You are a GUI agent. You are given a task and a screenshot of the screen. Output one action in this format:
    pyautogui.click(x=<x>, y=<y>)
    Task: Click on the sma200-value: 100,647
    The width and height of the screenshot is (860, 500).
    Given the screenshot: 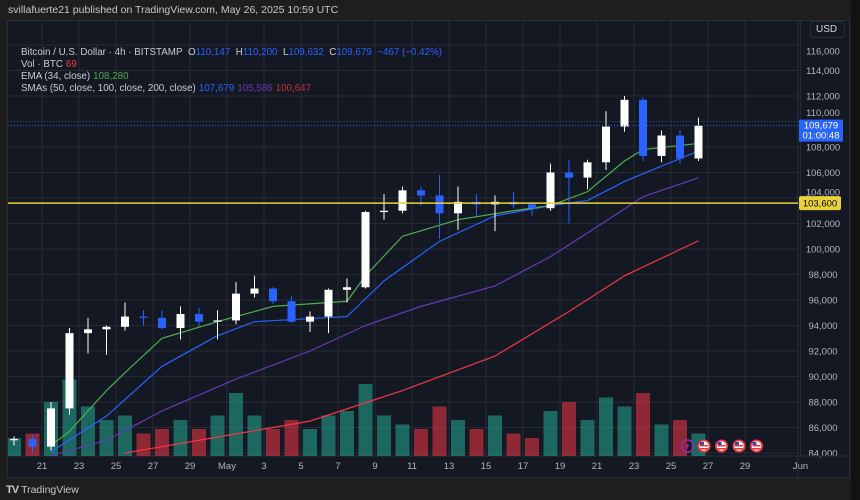 What is the action you would take?
    pyautogui.click(x=293, y=88)
    